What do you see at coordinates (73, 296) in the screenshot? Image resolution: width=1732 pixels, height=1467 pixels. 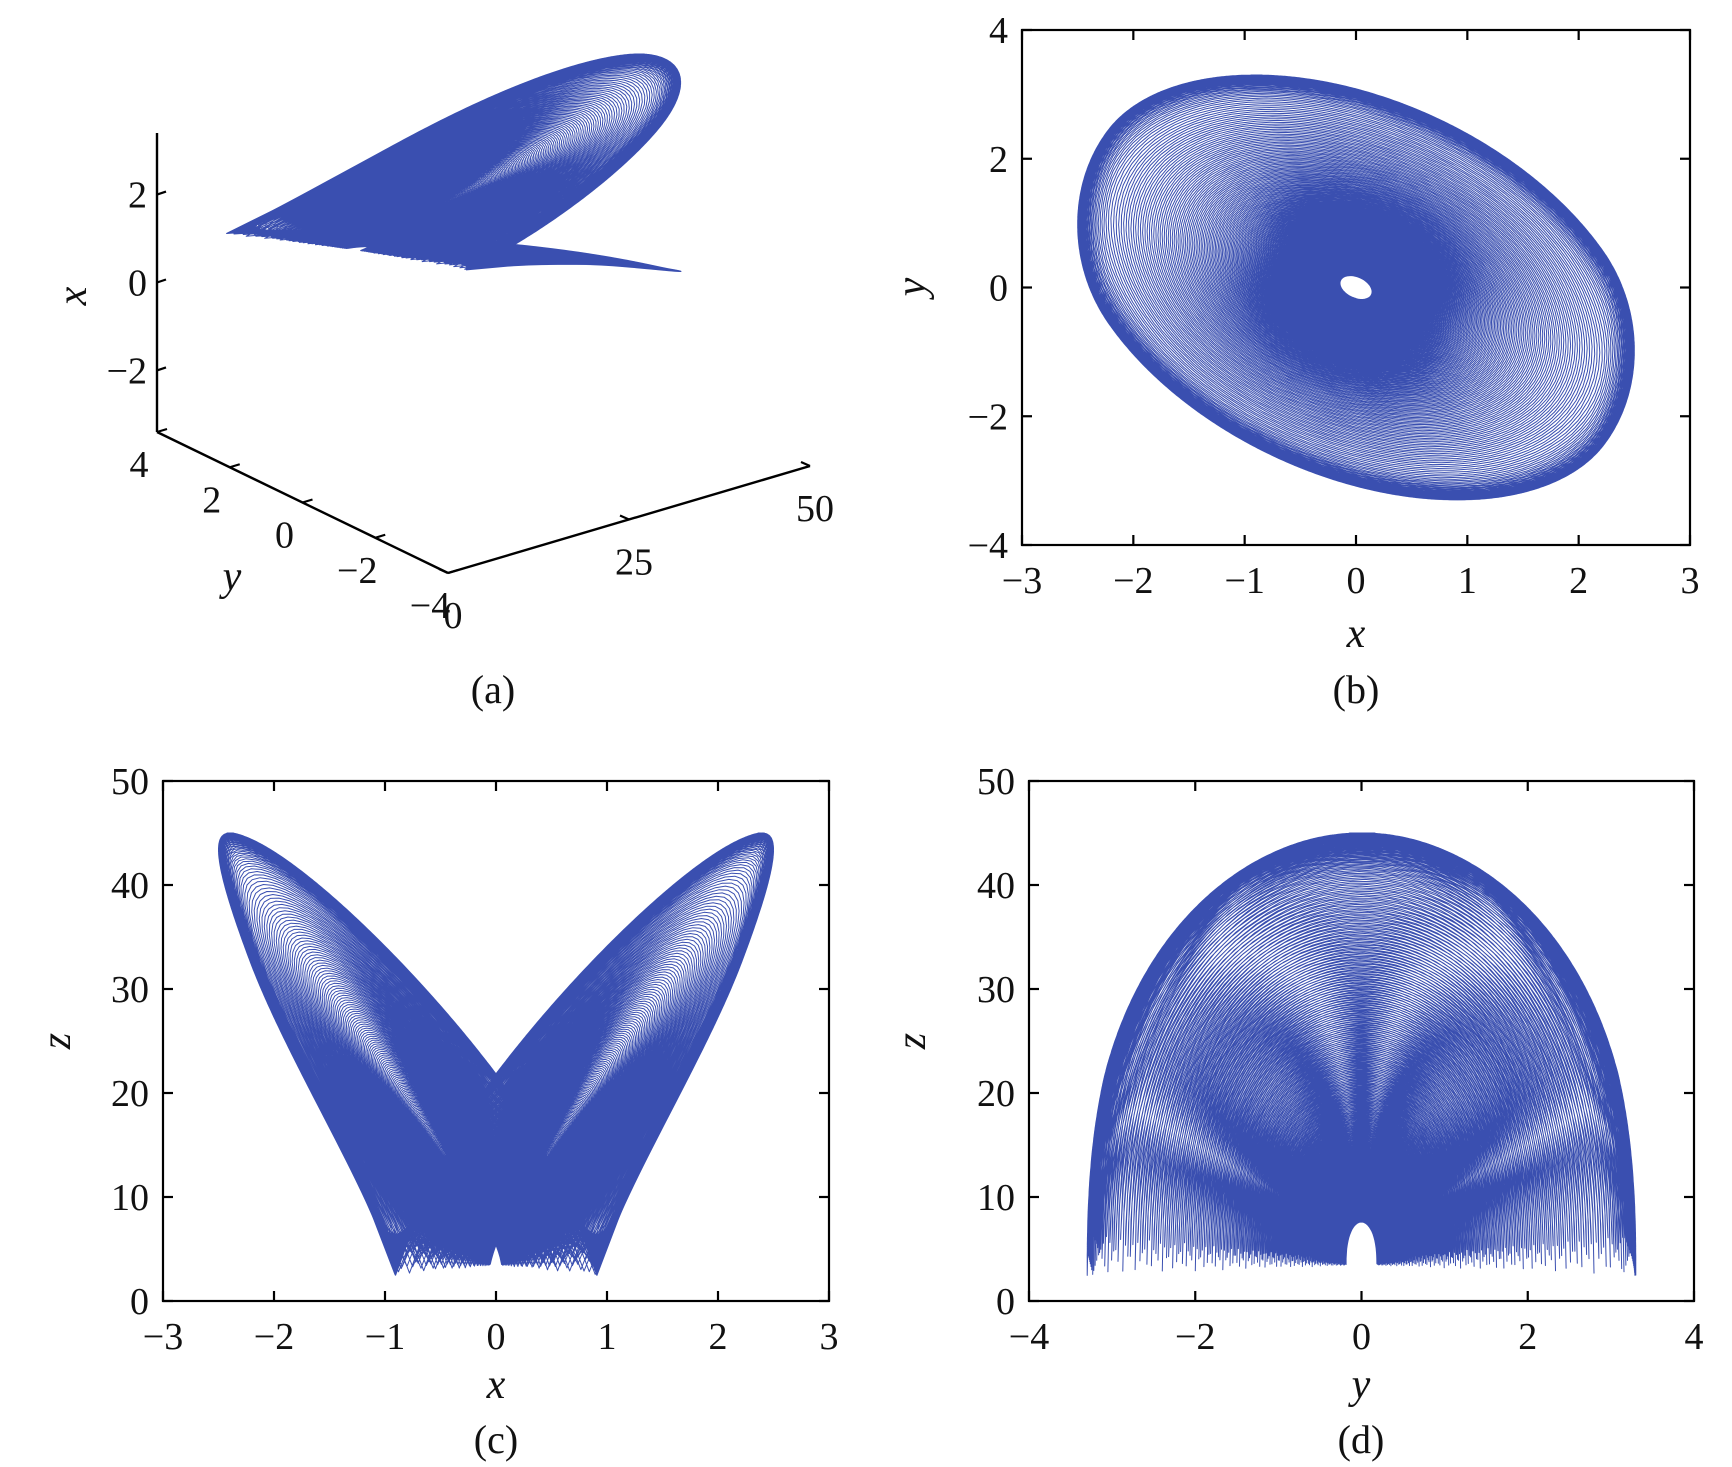 I see `panel-a-zlabel: x` at bounding box center [73, 296].